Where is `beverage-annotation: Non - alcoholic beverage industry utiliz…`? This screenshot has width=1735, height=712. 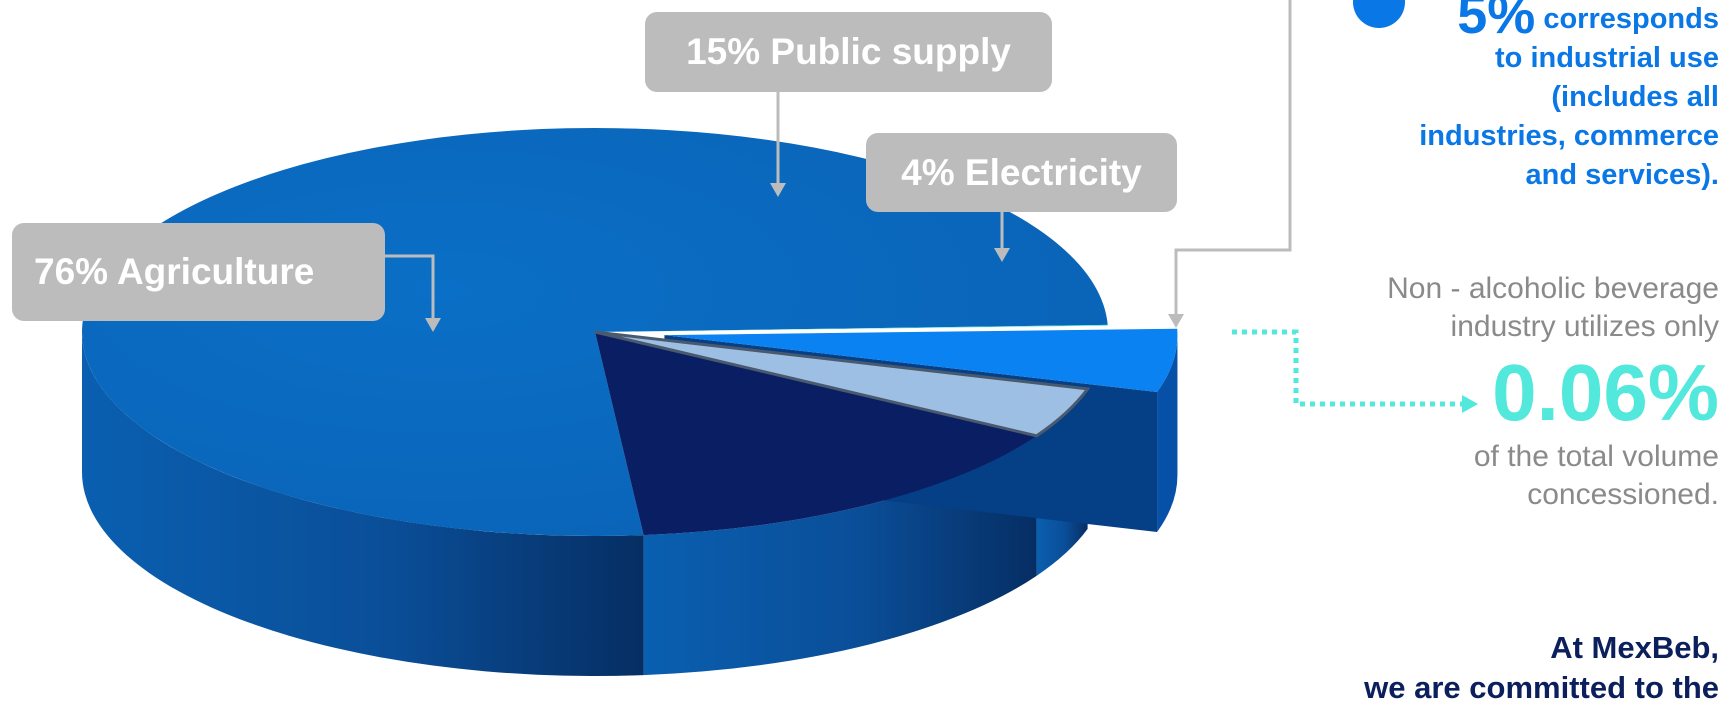
beverage-annotation: Non - alcoholic beverage industry utiliz… is located at coordinates (1509, 392).